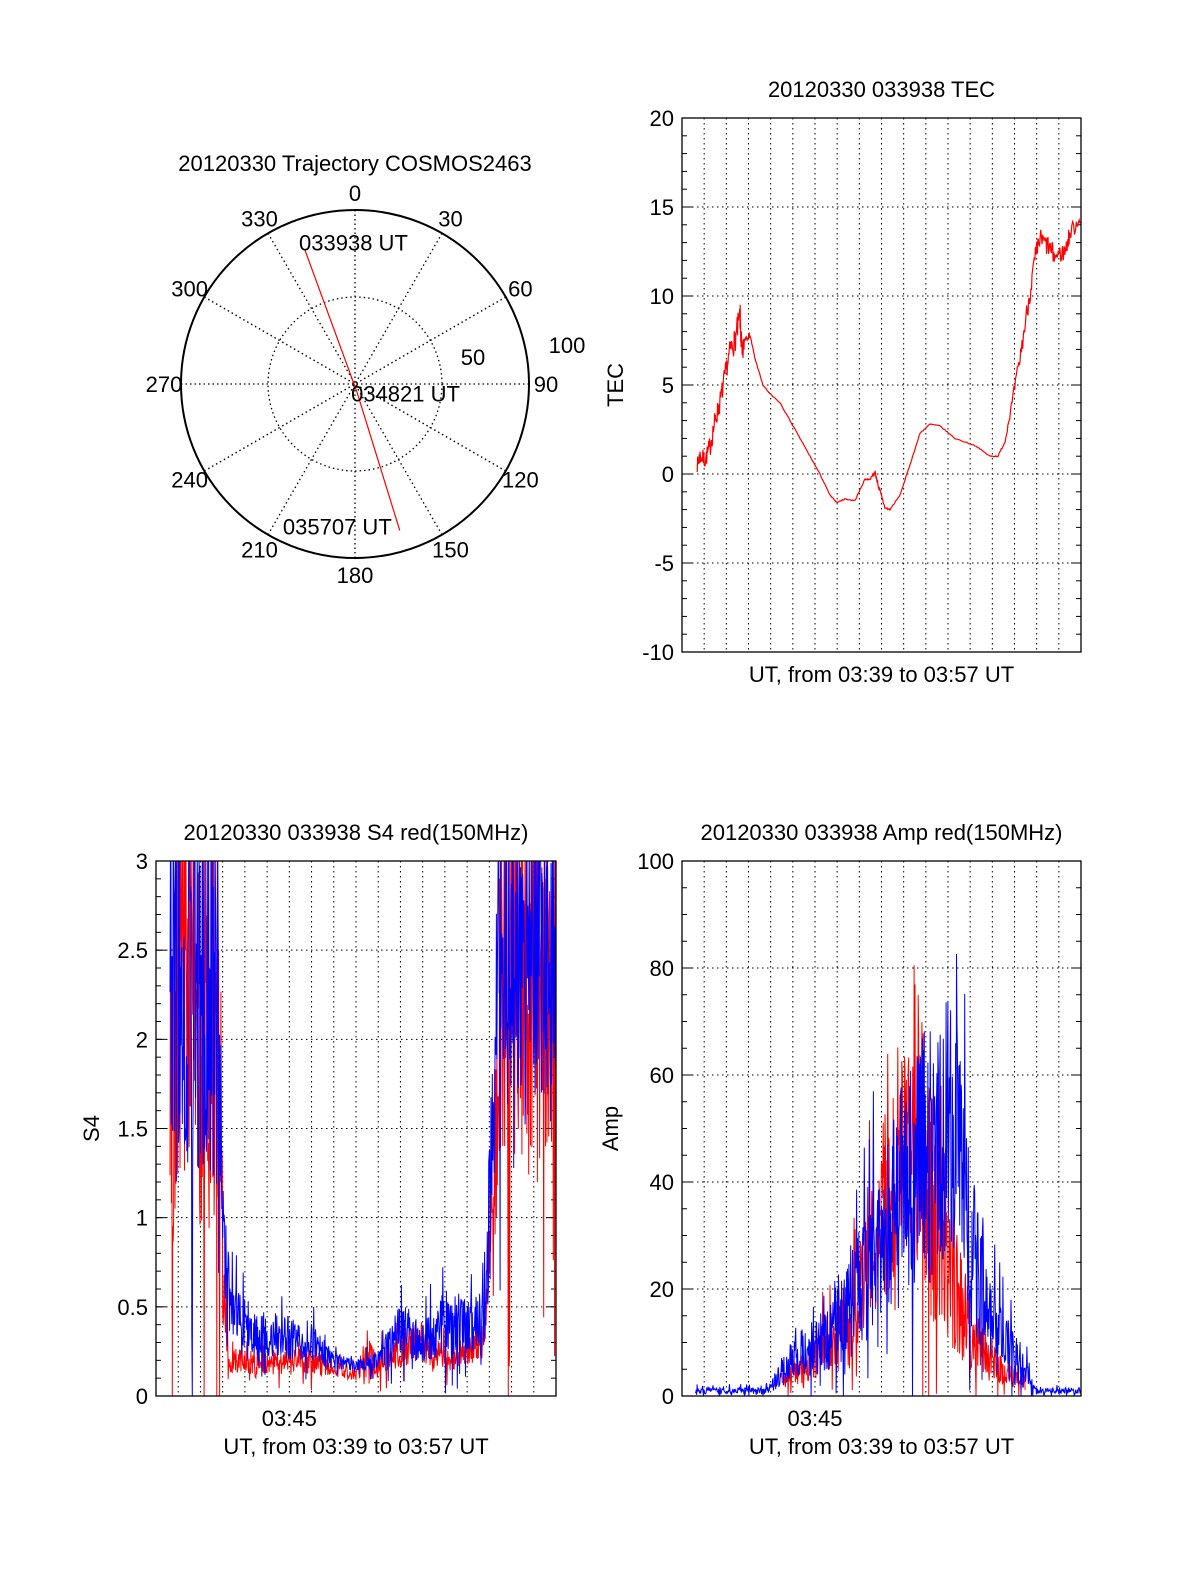  Describe the element at coordinates (520, 480) in the screenshot. I see `azimuth-label: 120` at that location.